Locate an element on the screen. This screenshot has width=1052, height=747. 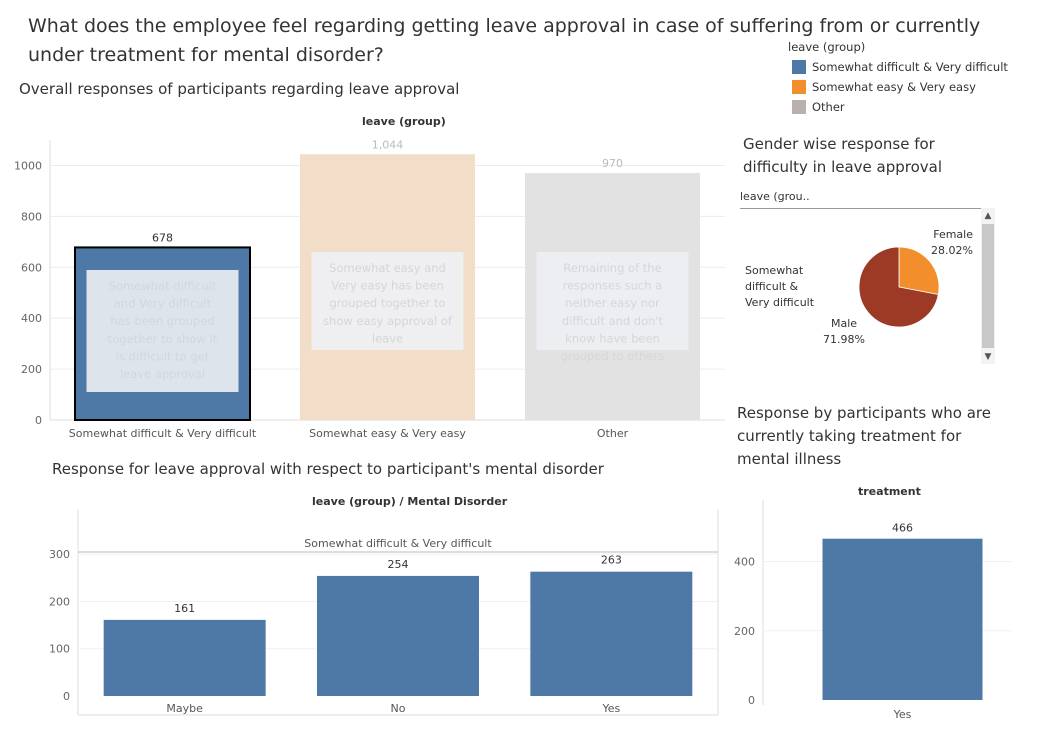
annotation-text: has been grouped is located at coordinates (162, 321).